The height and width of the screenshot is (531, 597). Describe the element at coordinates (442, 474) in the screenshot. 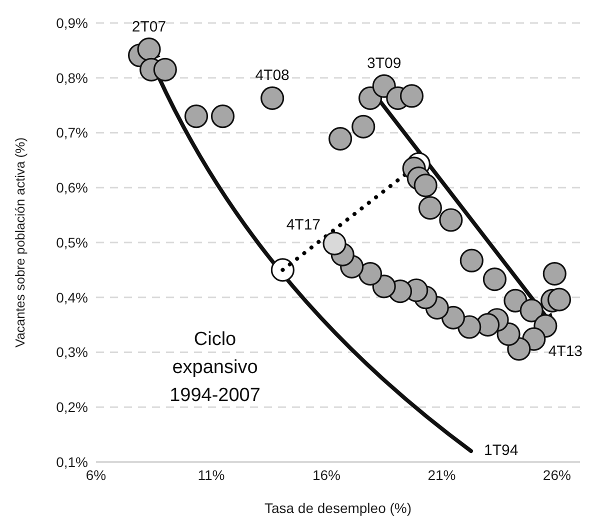

I see `x-tick-label: 21%` at that location.